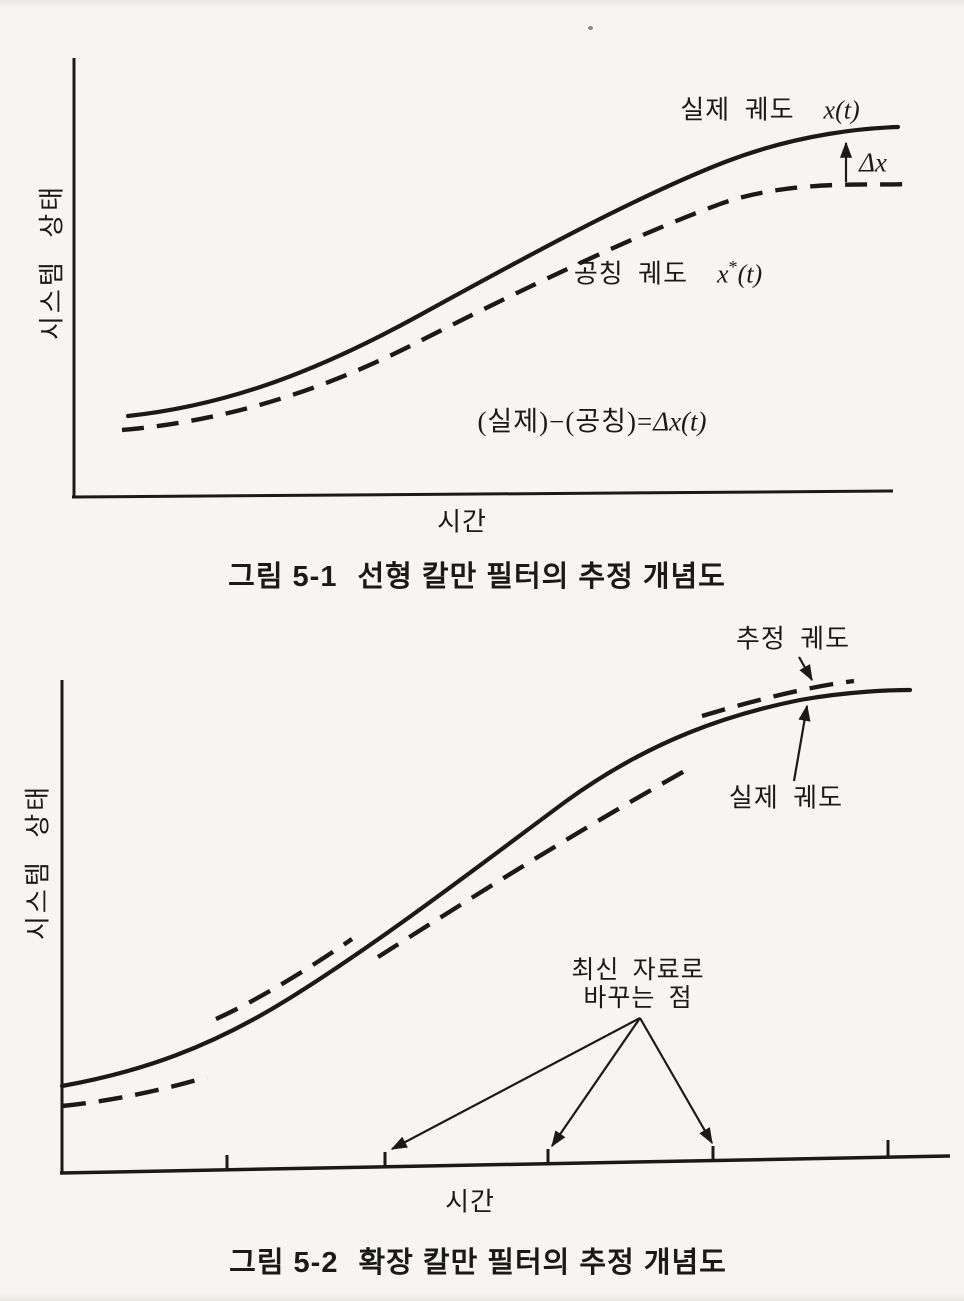 This screenshot has height=1301, width=964. I want to click on fig1-delta-x-label: Δx, so click(873, 162).